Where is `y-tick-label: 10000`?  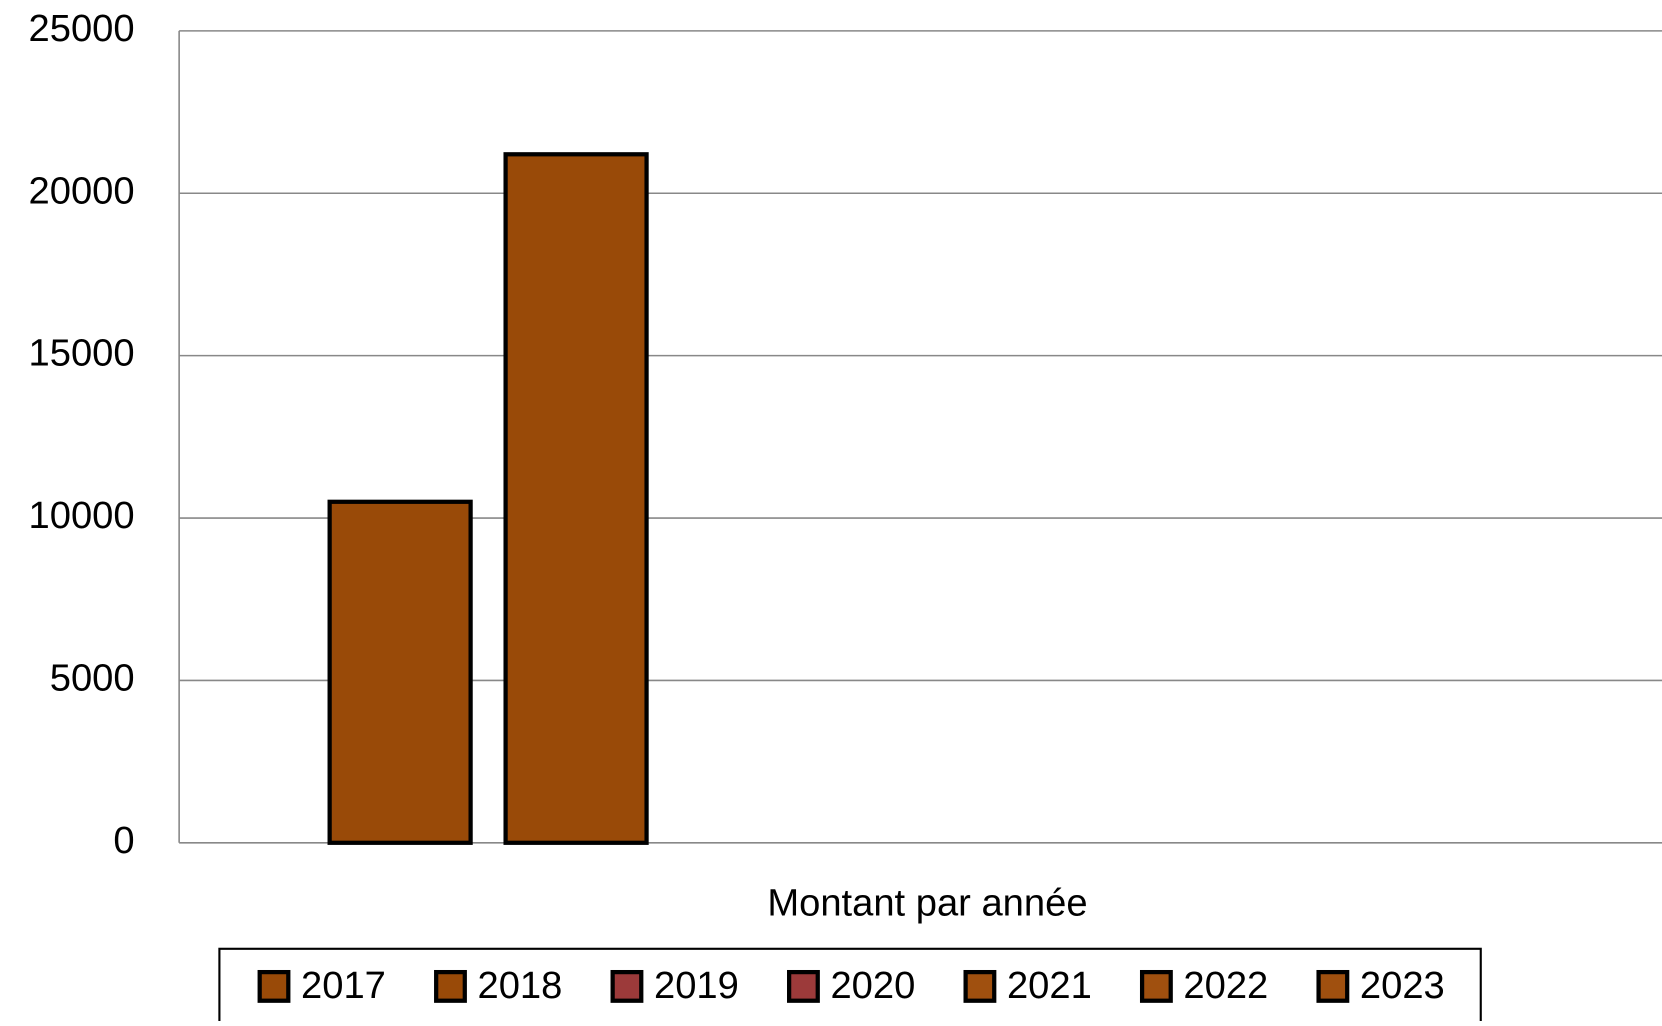 y-tick-label: 10000 is located at coordinates (82, 515).